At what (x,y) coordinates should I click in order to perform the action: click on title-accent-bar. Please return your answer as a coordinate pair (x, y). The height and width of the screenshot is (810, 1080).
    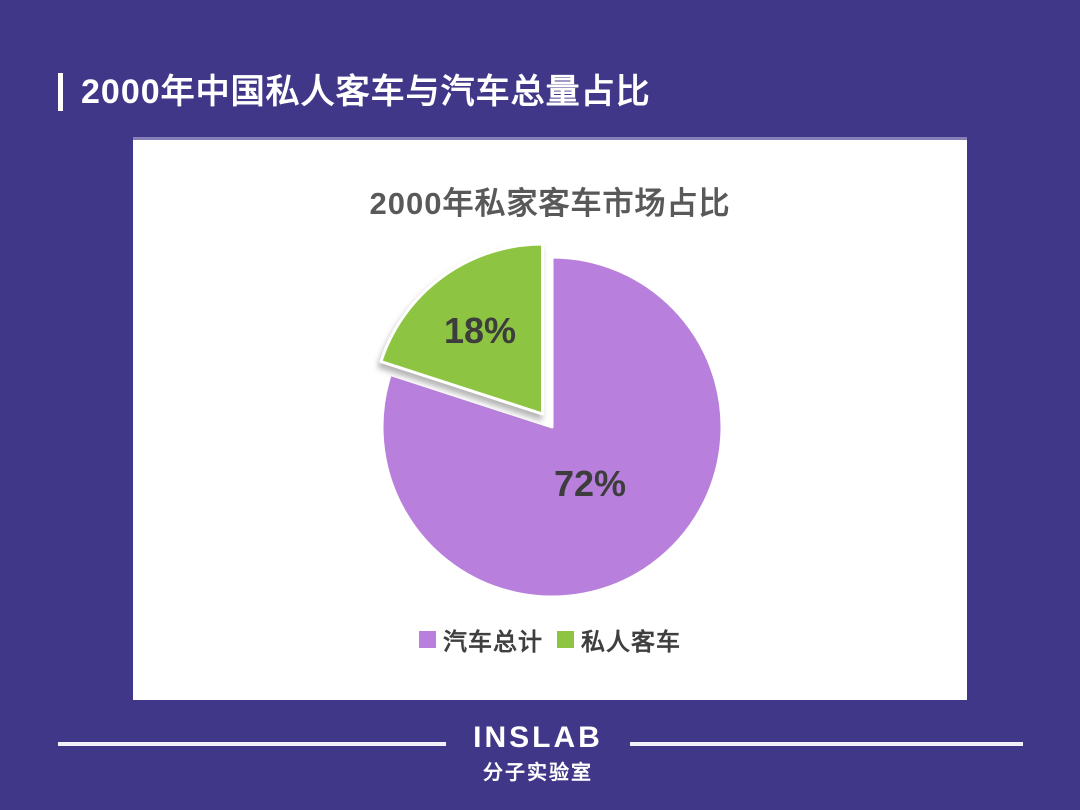
    Looking at the image, I should click on (60, 92).